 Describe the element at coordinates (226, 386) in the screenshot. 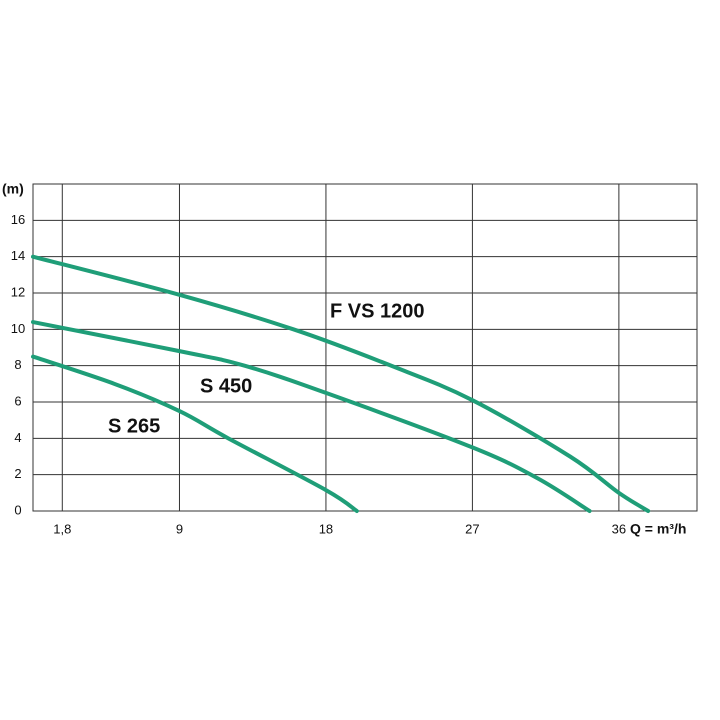

I see `series-label: S 450` at that location.